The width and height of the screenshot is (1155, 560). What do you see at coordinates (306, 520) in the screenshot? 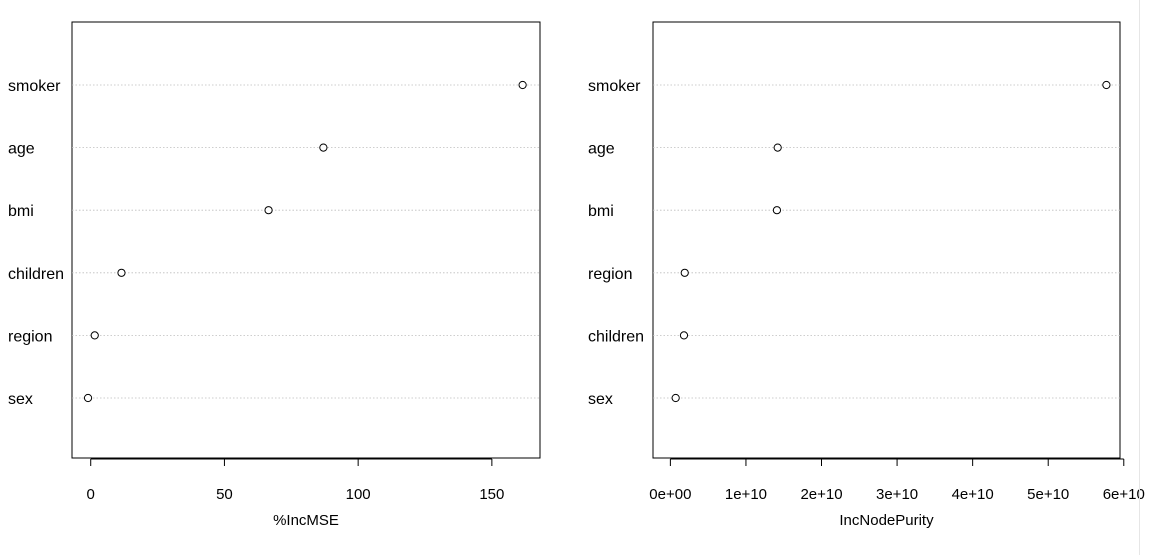
I see `x-axis-title: %IncMSE` at bounding box center [306, 520].